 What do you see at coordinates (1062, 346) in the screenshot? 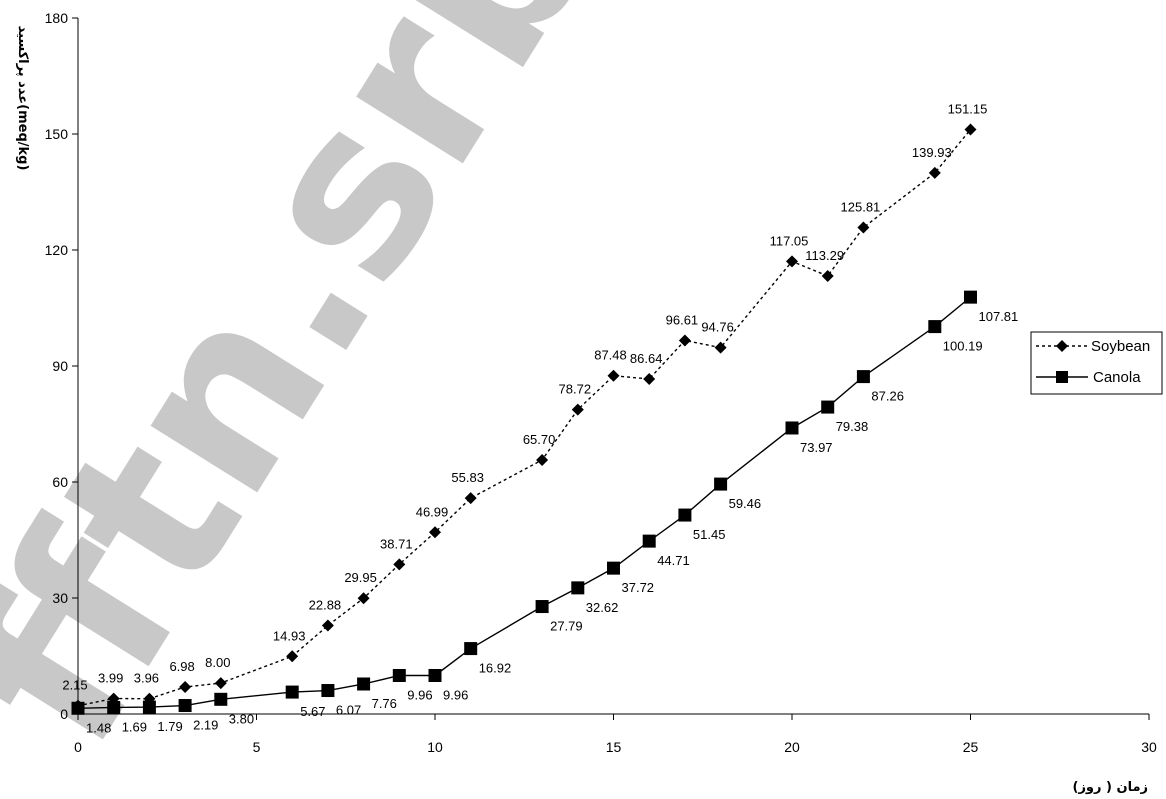
I see `legend-soybean-marker` at bounding box center [1062, 346].